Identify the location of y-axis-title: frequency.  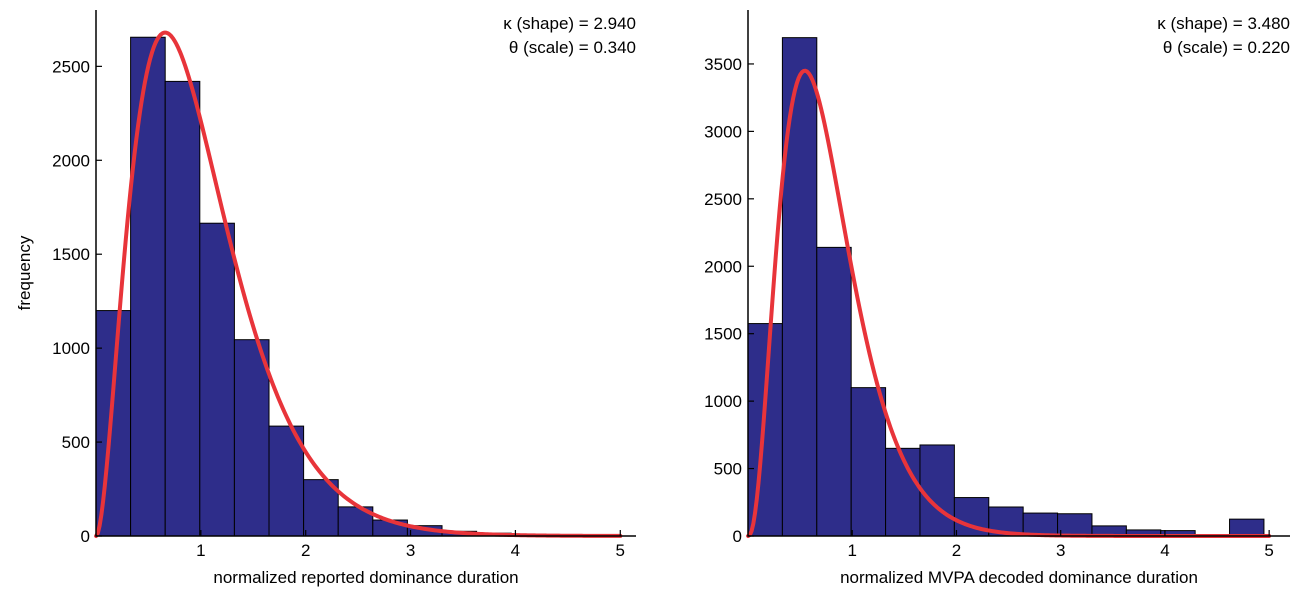
(24, 272).